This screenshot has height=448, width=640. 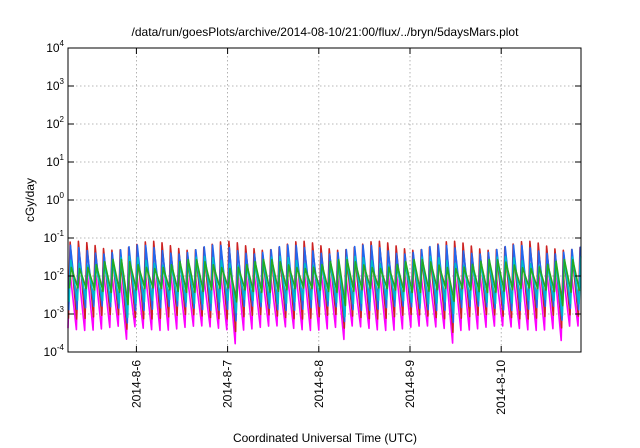 What do you see at coordinates (55, 123) in the screenshot?
I see `y-tick-label: 10²` at bounding box center [55, 123].